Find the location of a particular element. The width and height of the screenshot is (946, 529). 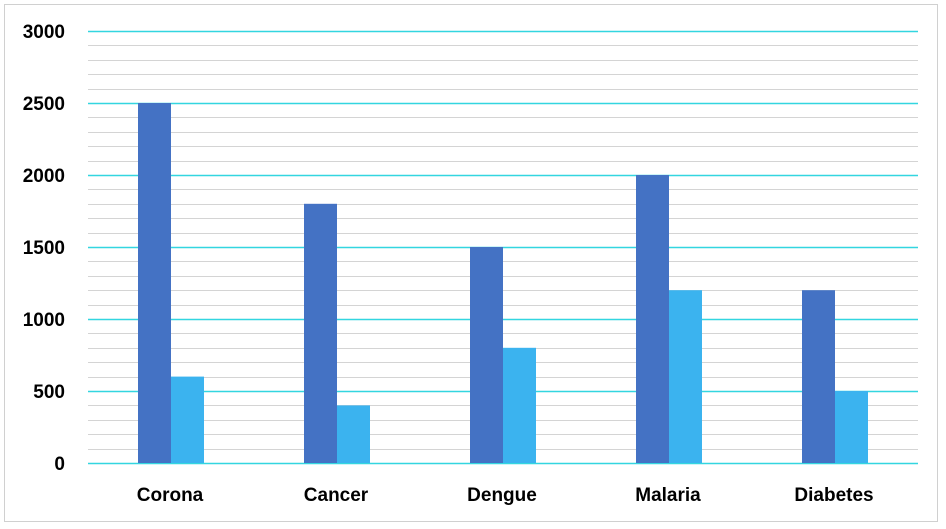

y-tick-label: 1500 is located at coordinates (44, 248).